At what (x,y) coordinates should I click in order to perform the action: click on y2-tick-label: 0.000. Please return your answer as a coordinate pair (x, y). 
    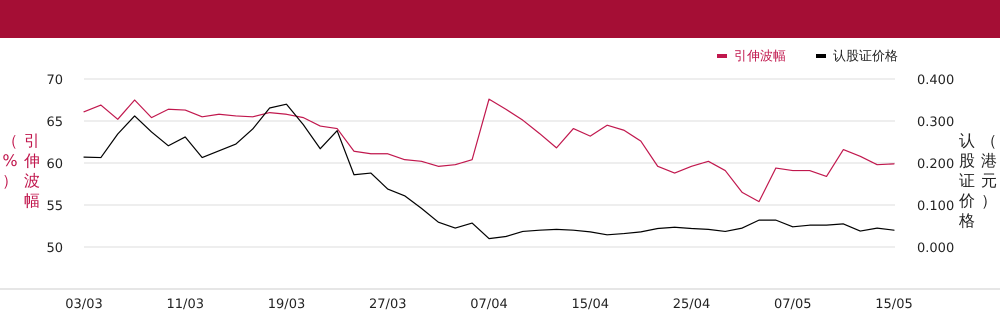
    Looking at the image, I should click on (935, 248).